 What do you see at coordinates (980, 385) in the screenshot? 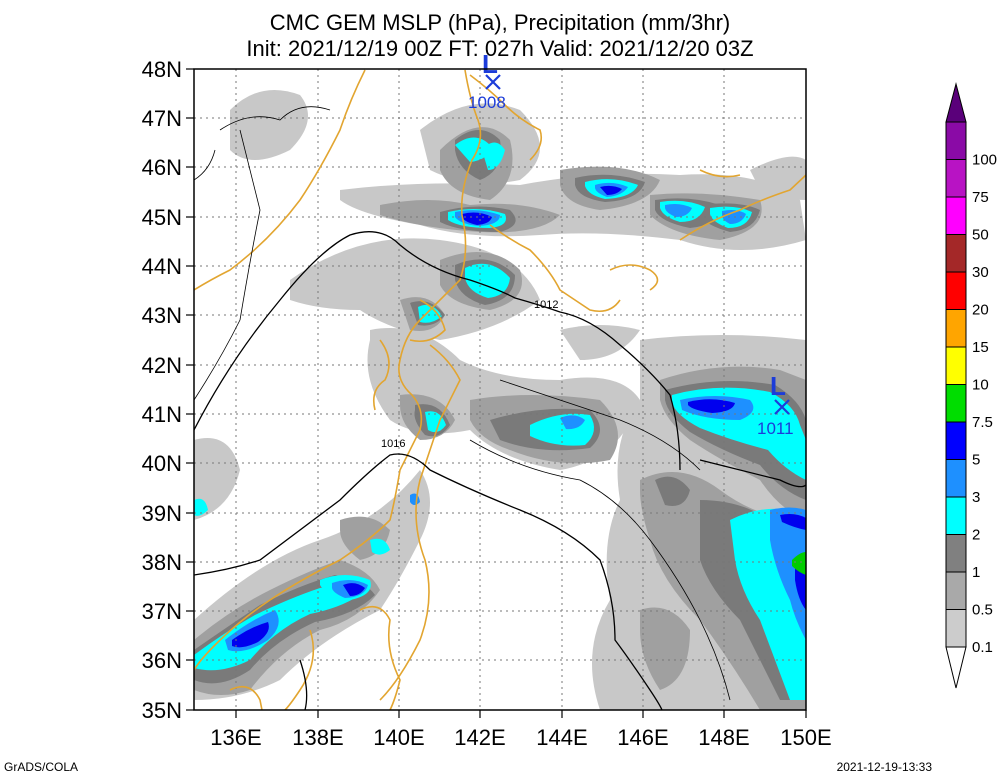
I see `colorbar-label: 10` at bounding box center [980, 385].